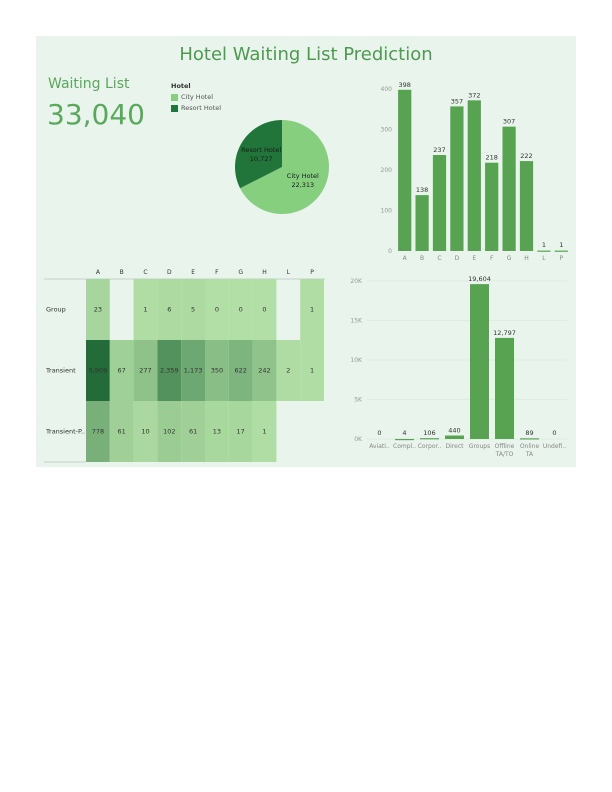 This screenshot has height=792, width=612. What do you see at coordinates (60, 371) in the screenshot?
I see `heatmap-row-label: Transient` at bounding box center [60, 371].